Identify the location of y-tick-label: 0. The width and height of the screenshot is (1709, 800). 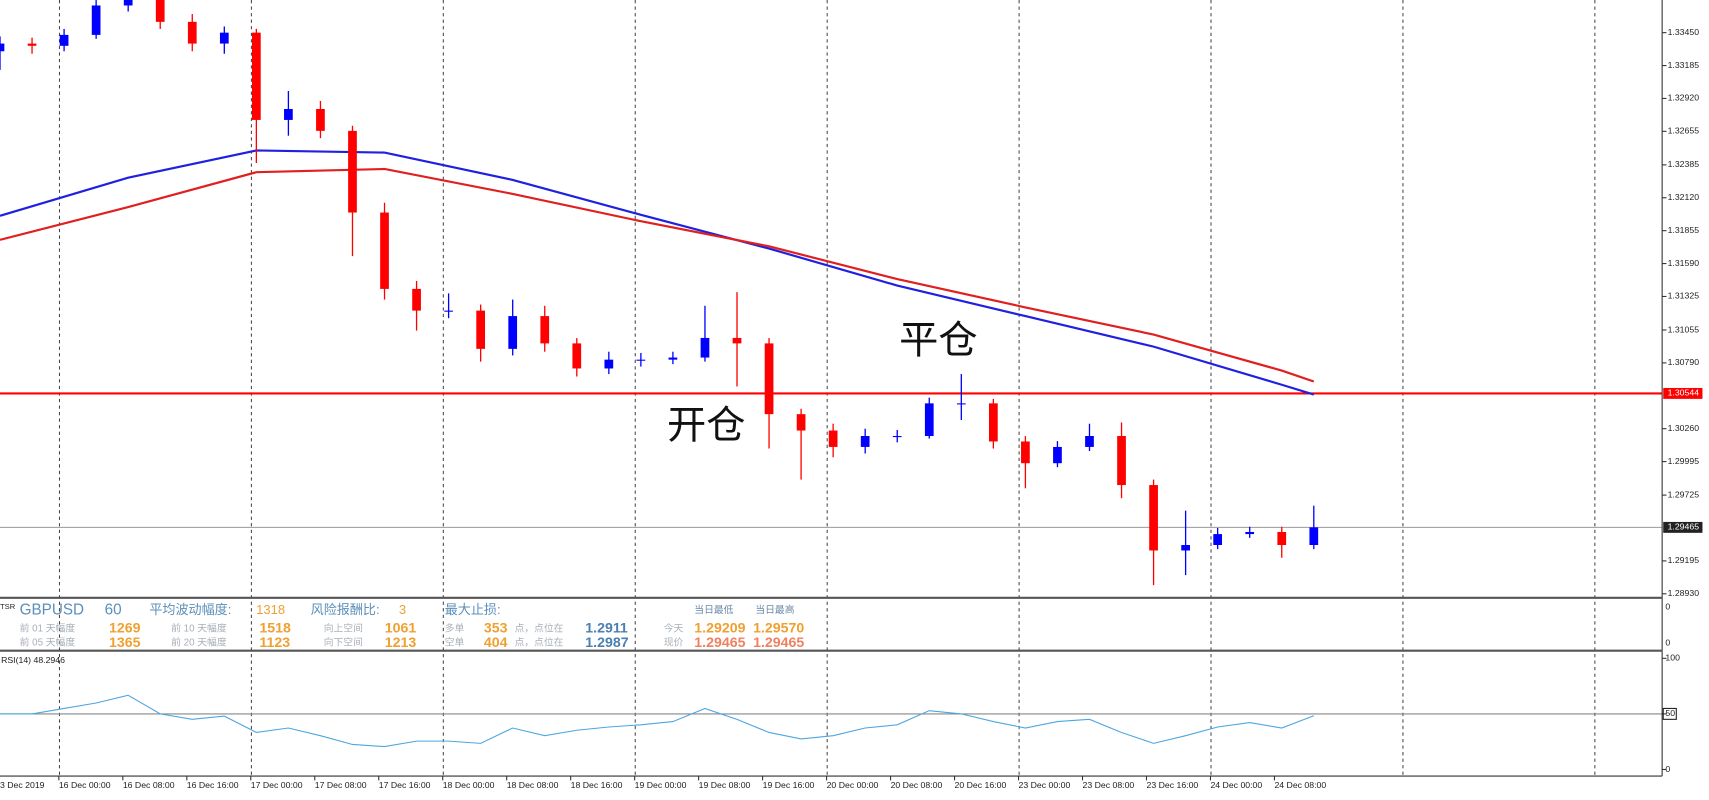
(1667, 769).